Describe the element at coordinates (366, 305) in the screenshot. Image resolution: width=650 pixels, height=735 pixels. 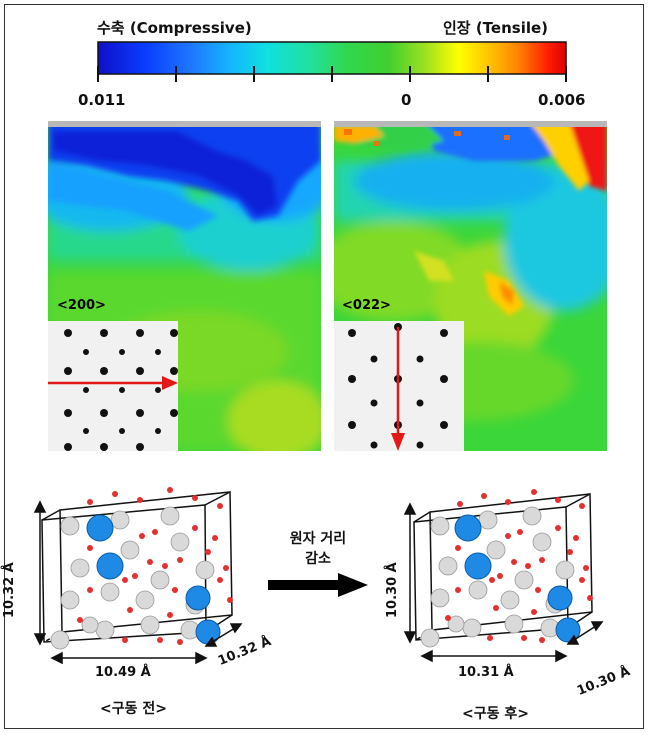
I see `orientation-label-right: <022>` at that location.